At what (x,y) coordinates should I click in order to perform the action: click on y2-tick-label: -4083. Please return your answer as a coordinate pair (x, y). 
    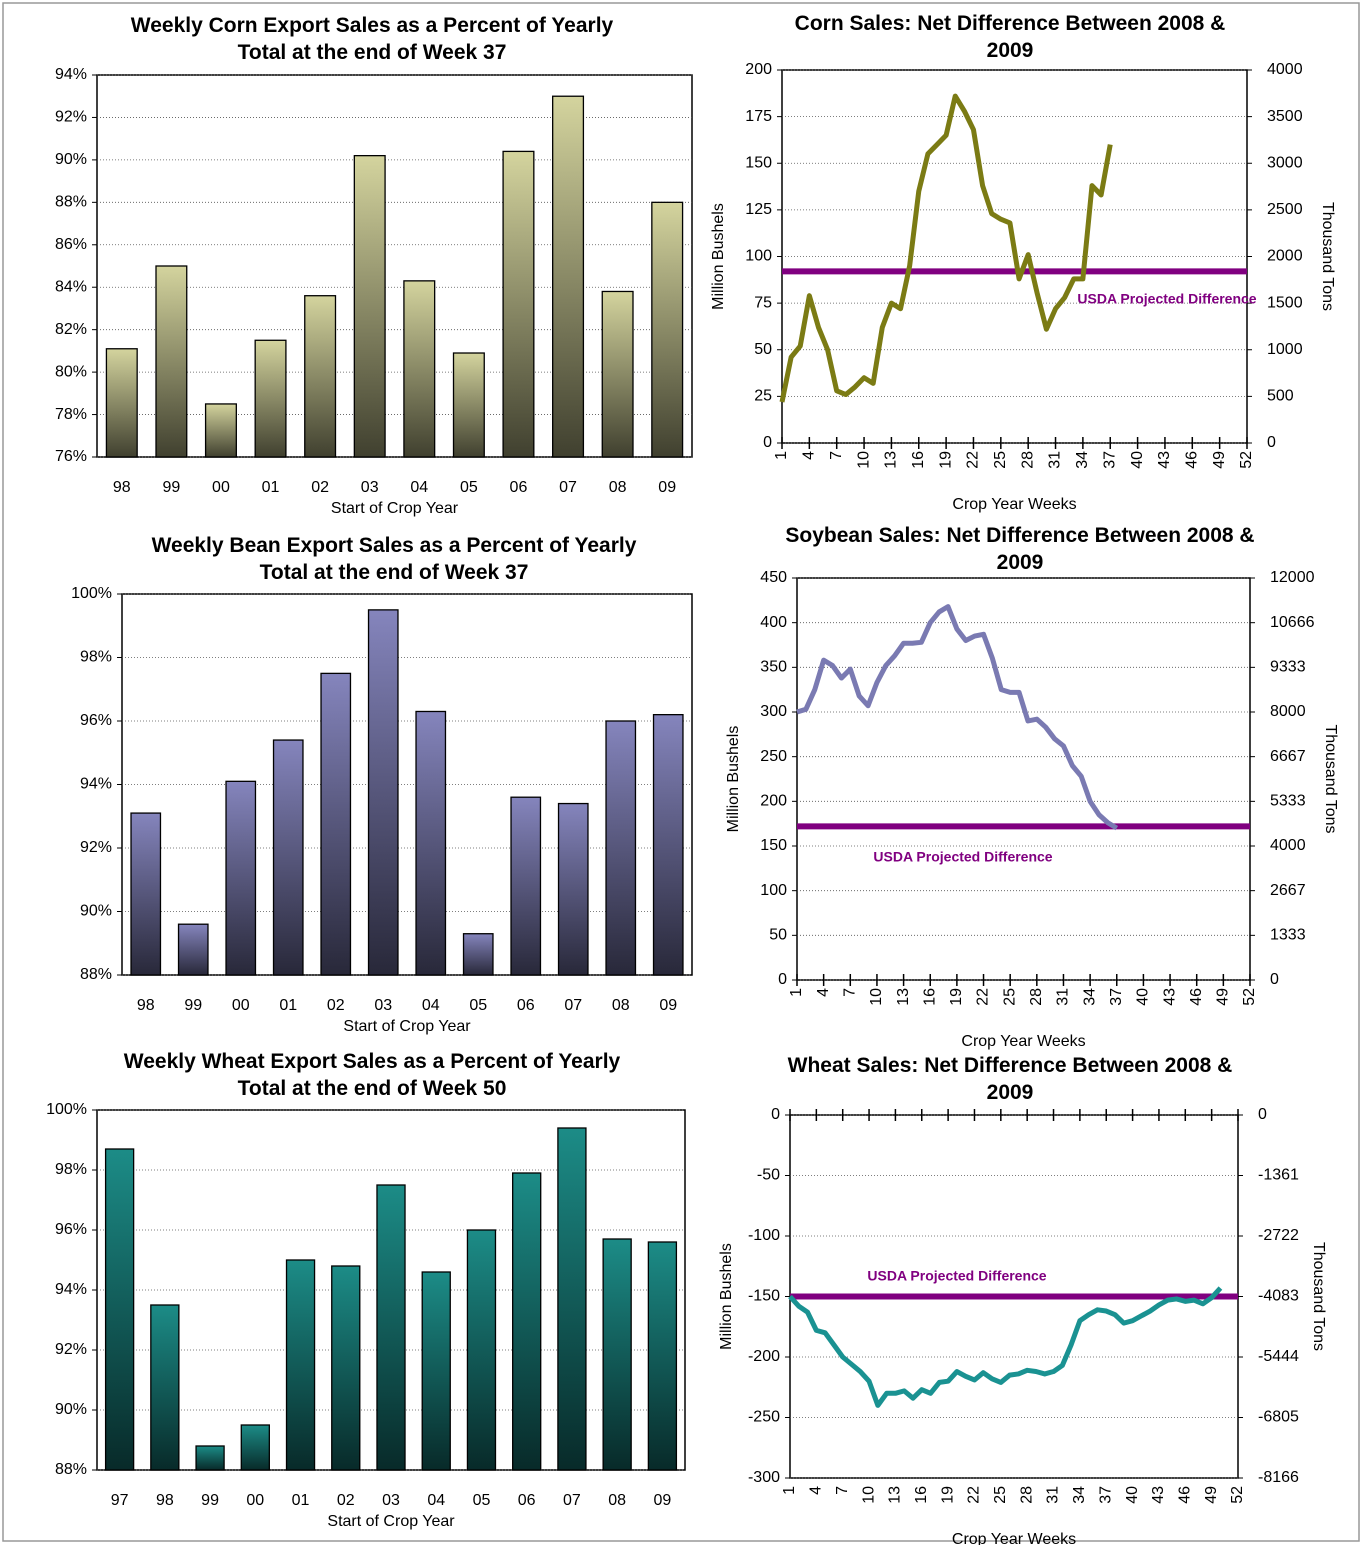
    Looking at the image, I should click on (1278, 1296).